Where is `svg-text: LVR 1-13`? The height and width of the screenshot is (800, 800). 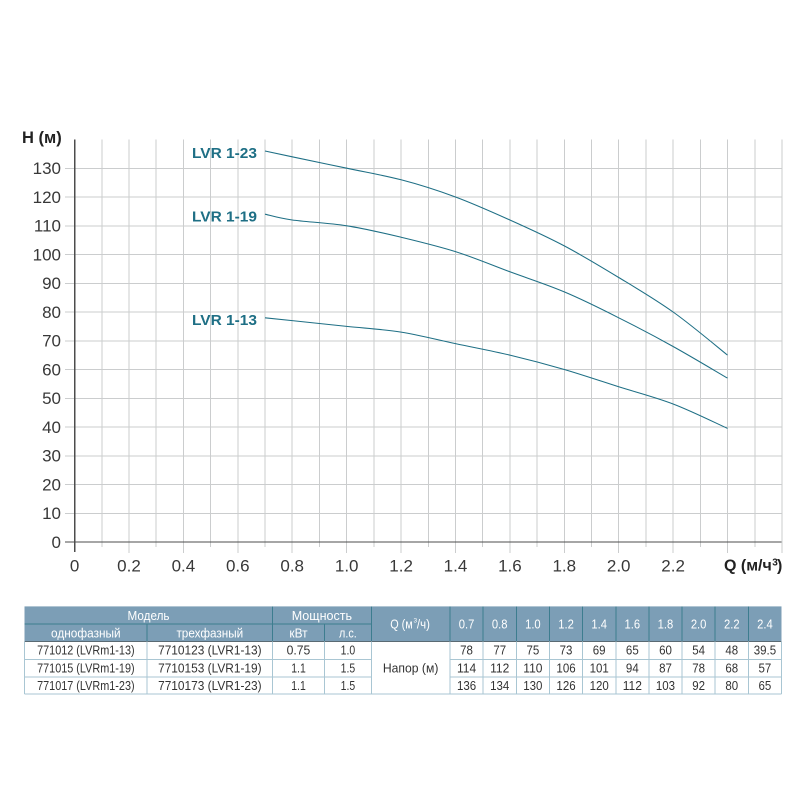 svg-text: LVR 1-13 is located at coordinates (224, 320).